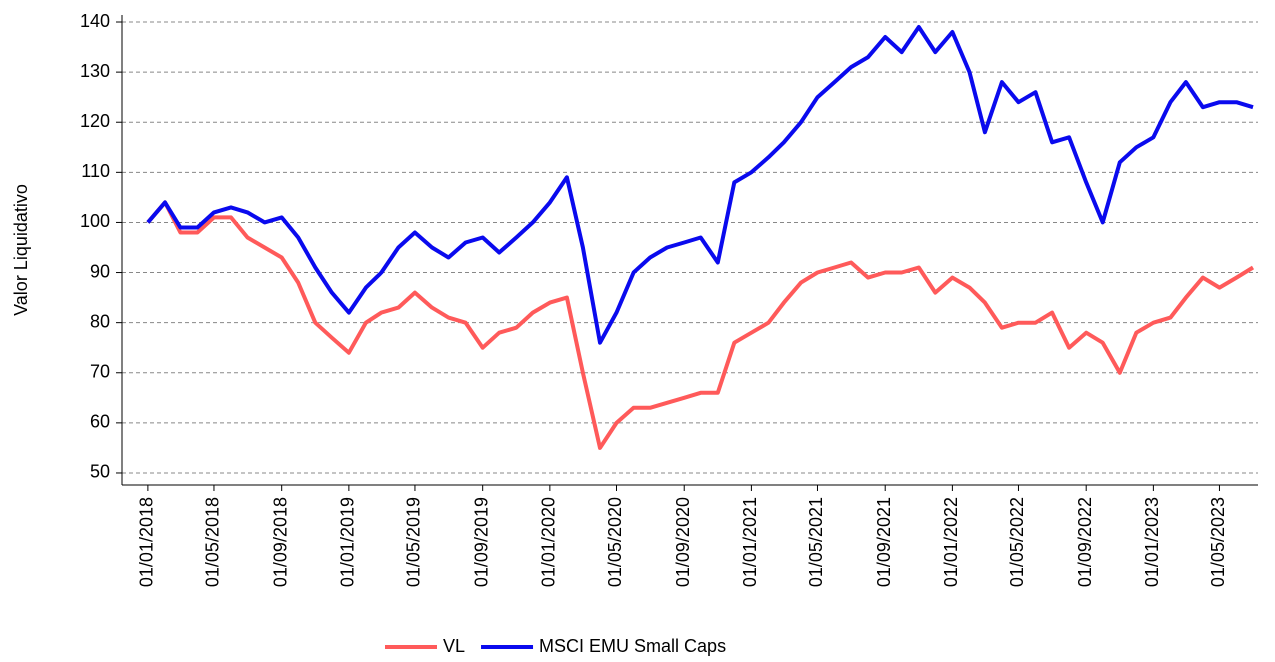  What do you see at coordinates (1017, 542) in the screenshot?
I see `x-tick-label: 01/05/2022` at bounding box center [1017, 542].